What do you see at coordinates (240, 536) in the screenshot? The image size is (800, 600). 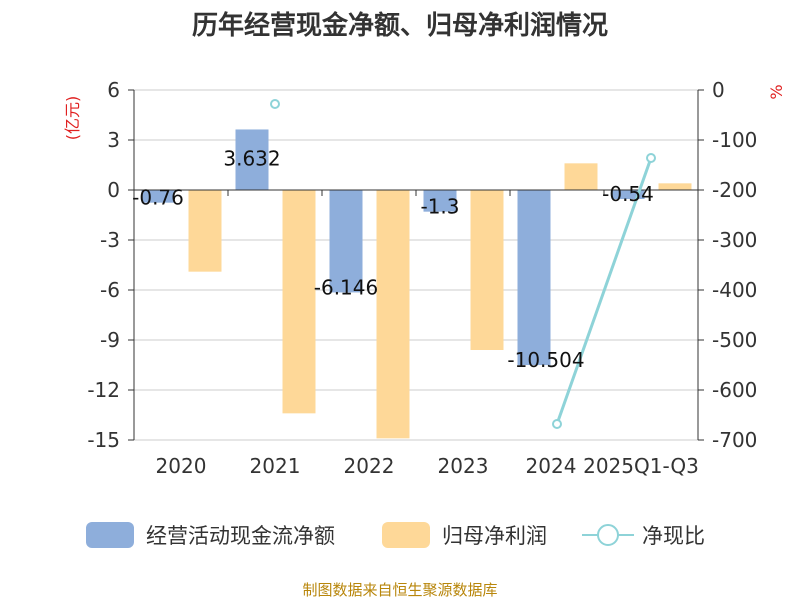 I see `legend-label-cashflow: 经营活动现金流净额` at bounding box center [240, 536].